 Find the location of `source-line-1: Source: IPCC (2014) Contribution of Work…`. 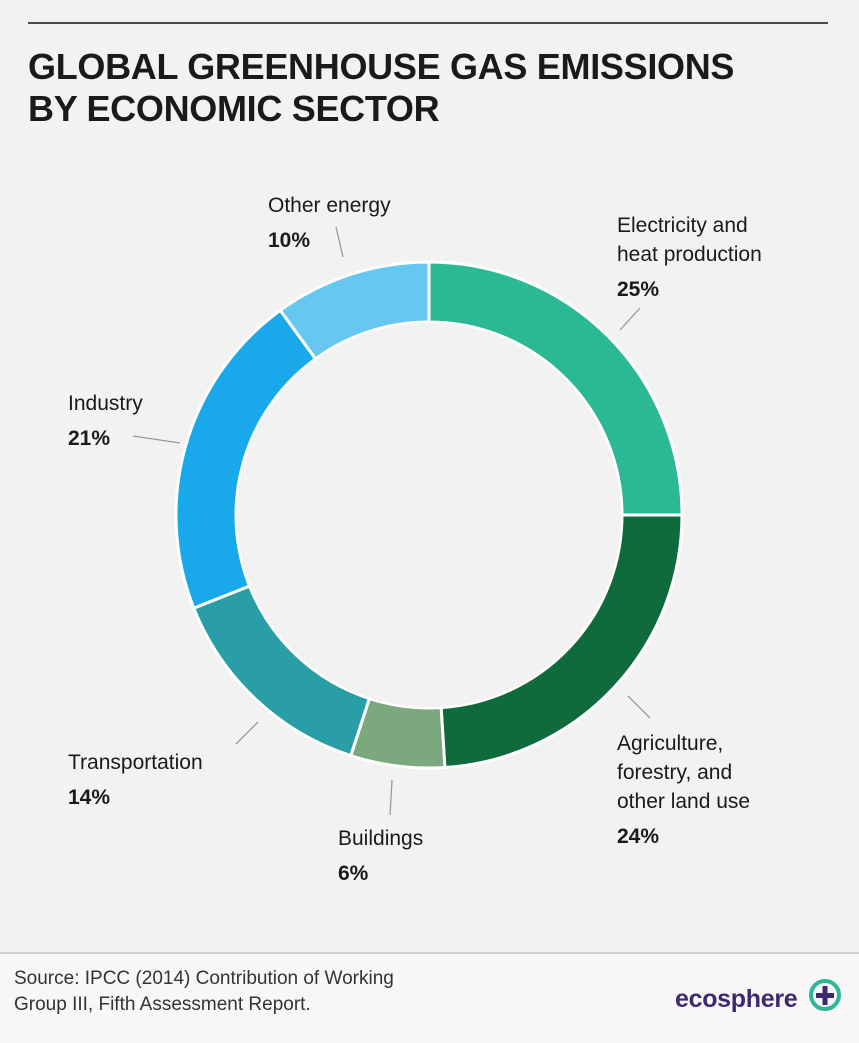

source-line-1: Source: IPCC (2014) Contribution of Work… is located at coordinates (264, 979).